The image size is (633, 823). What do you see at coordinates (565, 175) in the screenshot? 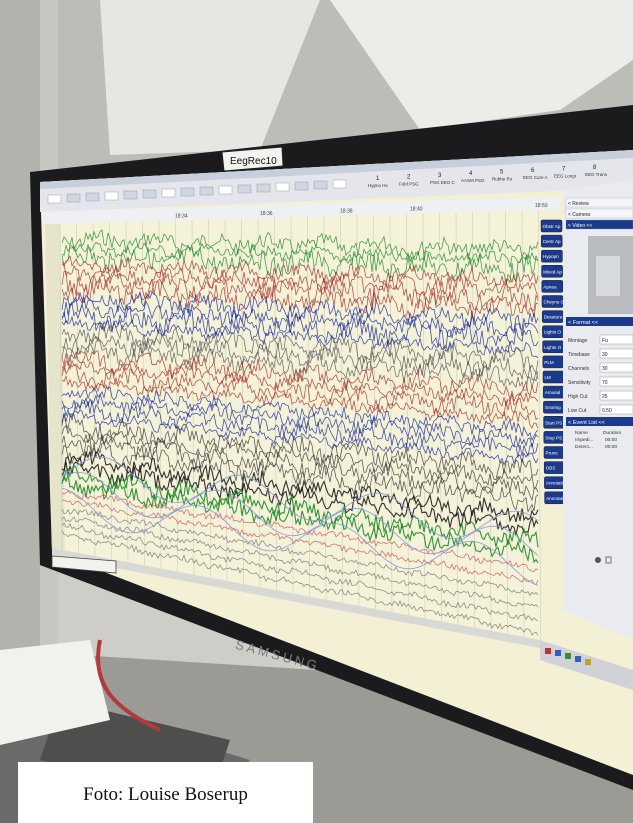
I see `toolbar-page-label: EEG Longi` at bounding box center [565, 175].